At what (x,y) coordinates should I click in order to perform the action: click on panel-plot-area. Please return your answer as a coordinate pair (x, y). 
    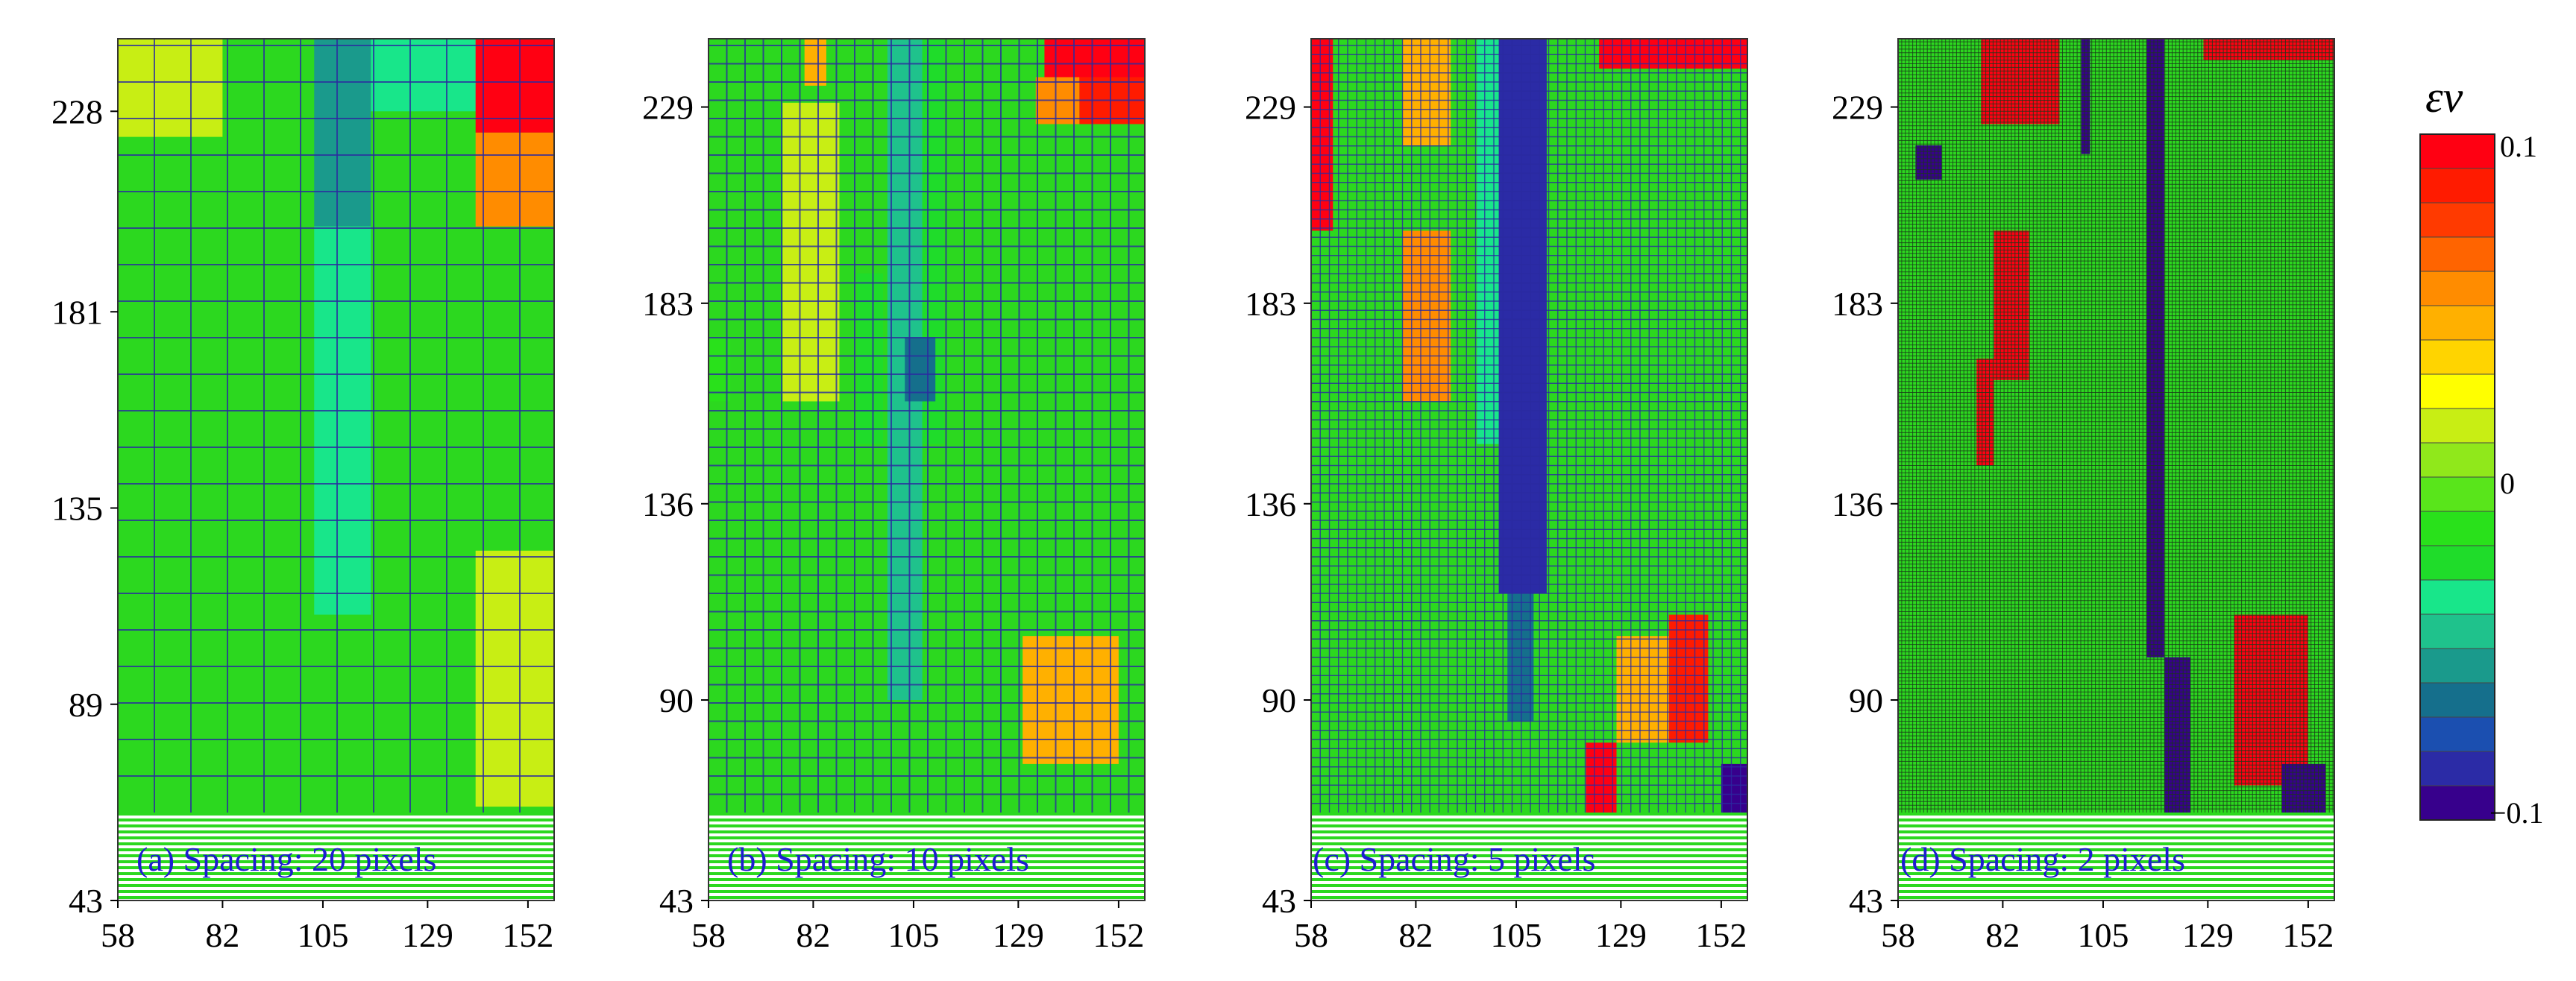
    Looking at the image, I should click on (927, 469).